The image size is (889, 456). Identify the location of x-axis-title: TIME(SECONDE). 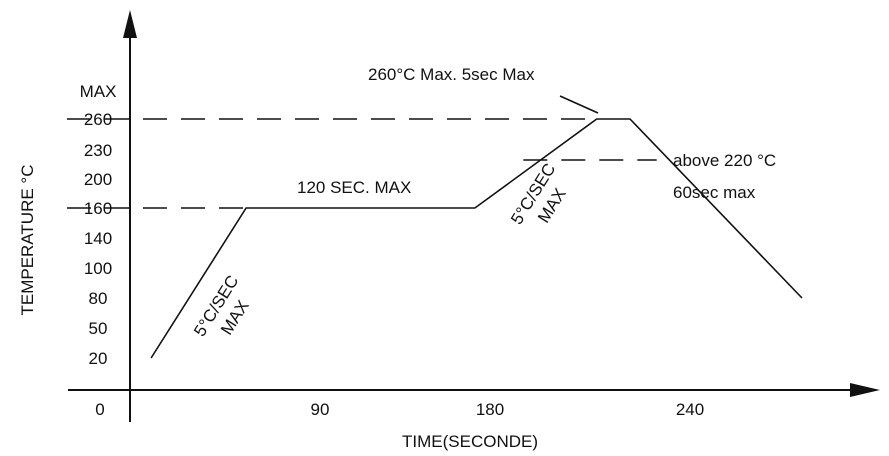
(470, 441).